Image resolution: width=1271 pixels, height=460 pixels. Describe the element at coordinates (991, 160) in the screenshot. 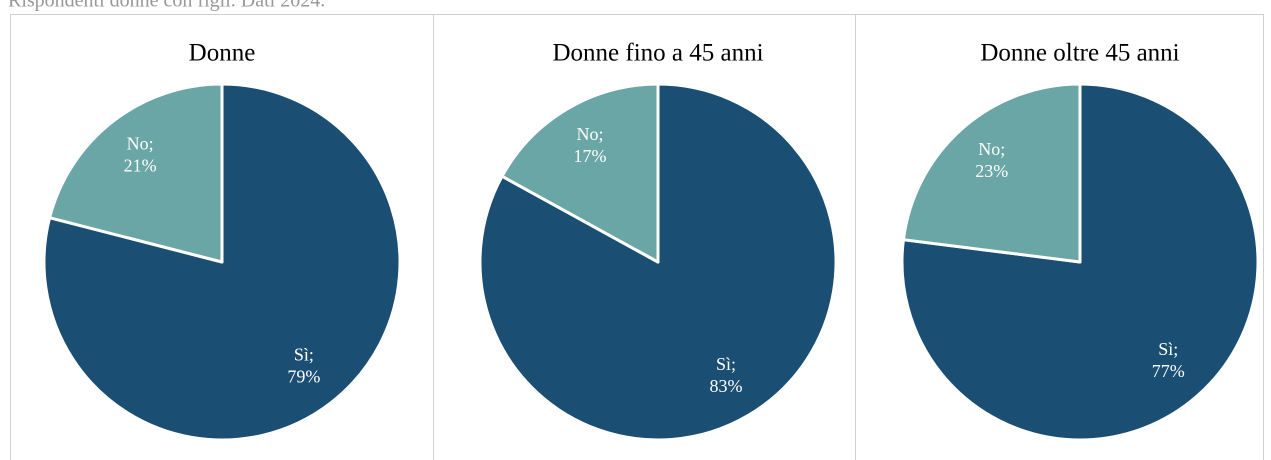

I see `data-label: No; 23%` at that location.